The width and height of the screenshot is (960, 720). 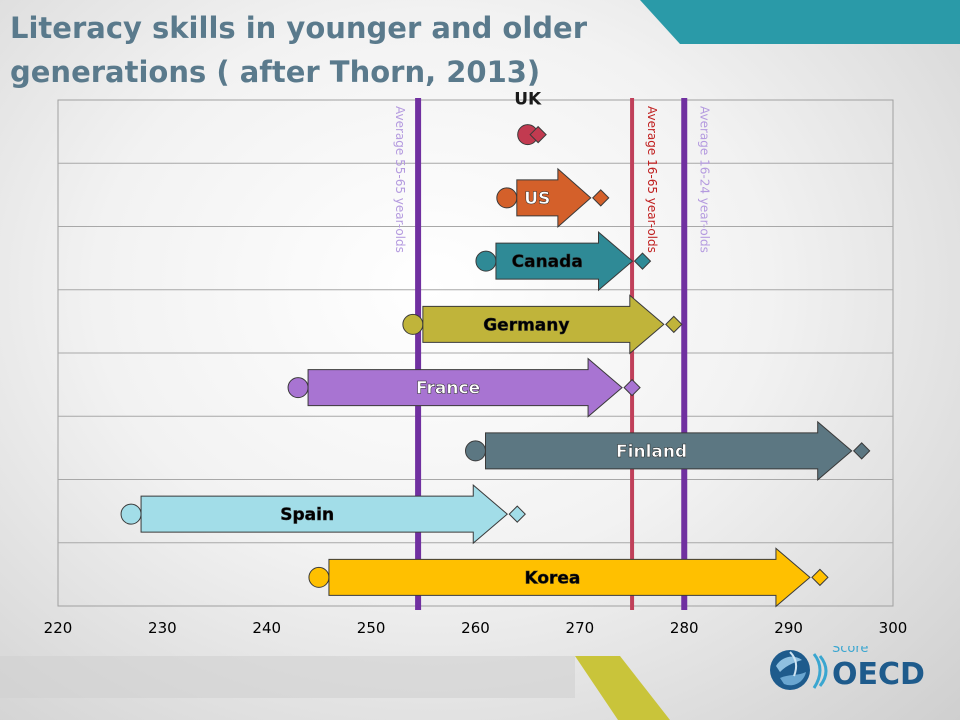 I want to click on x-tick-label: 270, so click(x=580, y=628).